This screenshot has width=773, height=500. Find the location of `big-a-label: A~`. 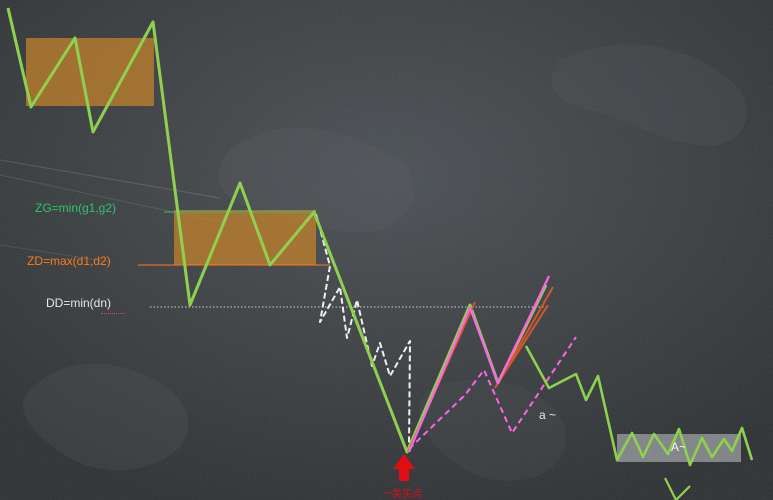

big-a-label: A~ is located at coordinates (679, 447).